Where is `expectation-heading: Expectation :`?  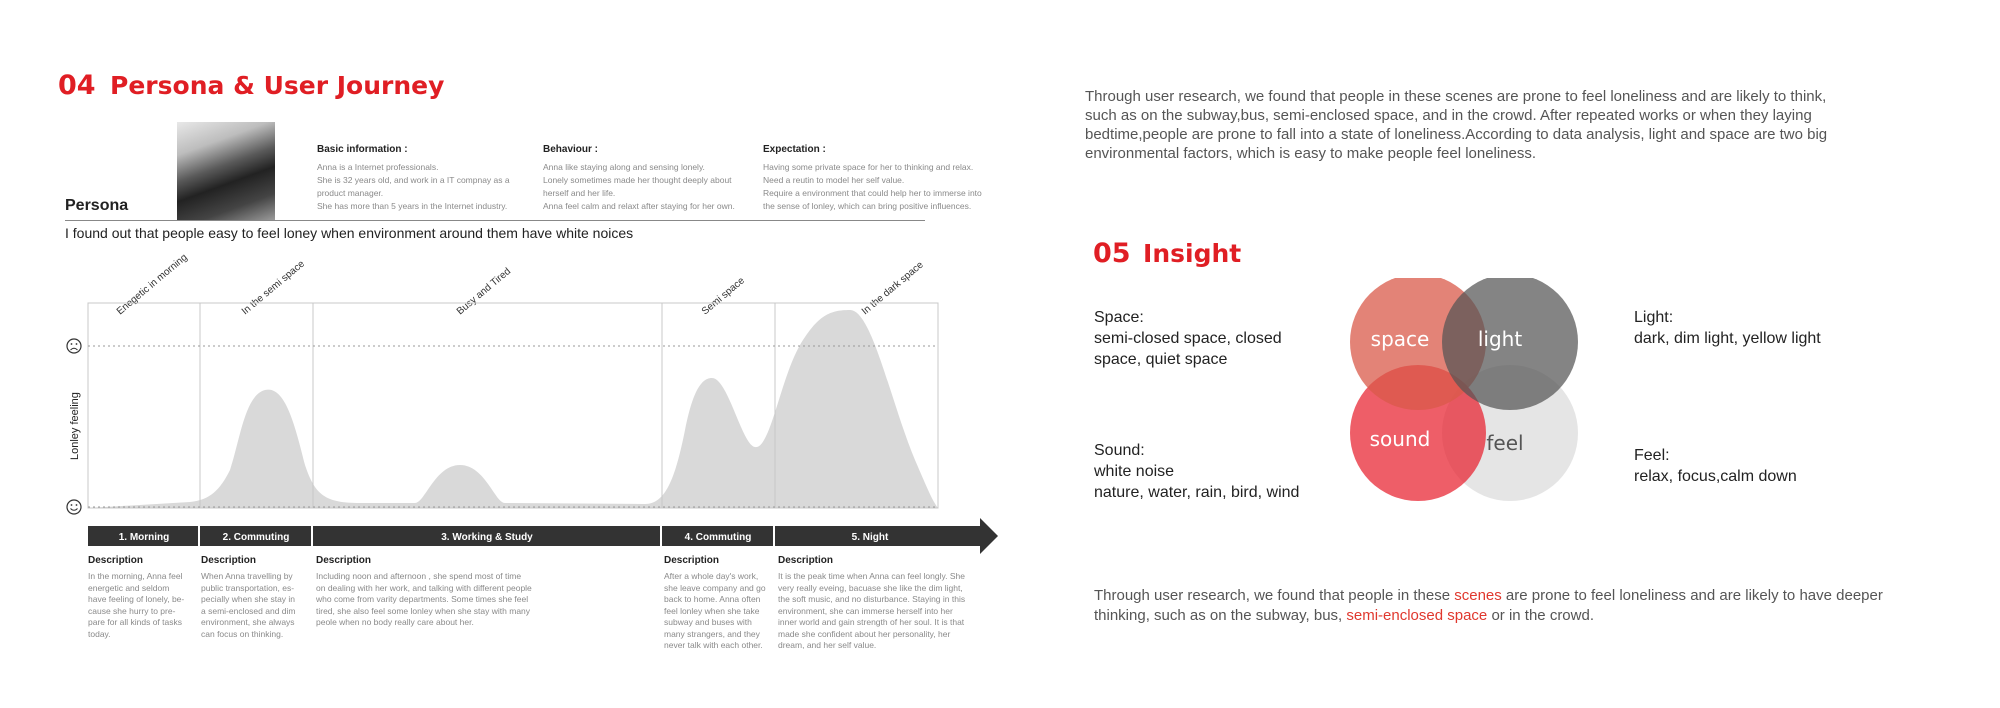 expectation-heading: Expectation : is located at coordinates (794, 149).